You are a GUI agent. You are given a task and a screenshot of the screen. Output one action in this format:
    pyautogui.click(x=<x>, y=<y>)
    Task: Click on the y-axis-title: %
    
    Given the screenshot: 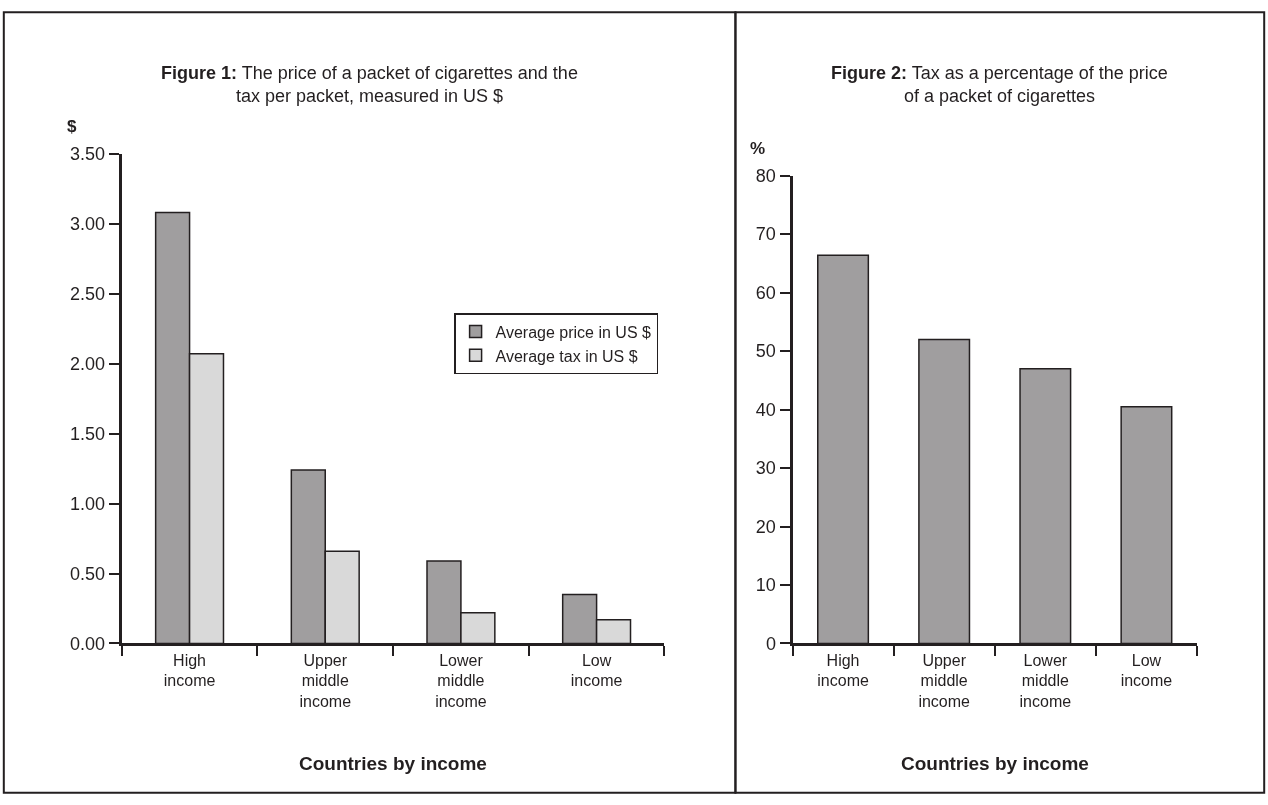 What is the action you would take?
    pyautogui.click(x=758, y=148)
    